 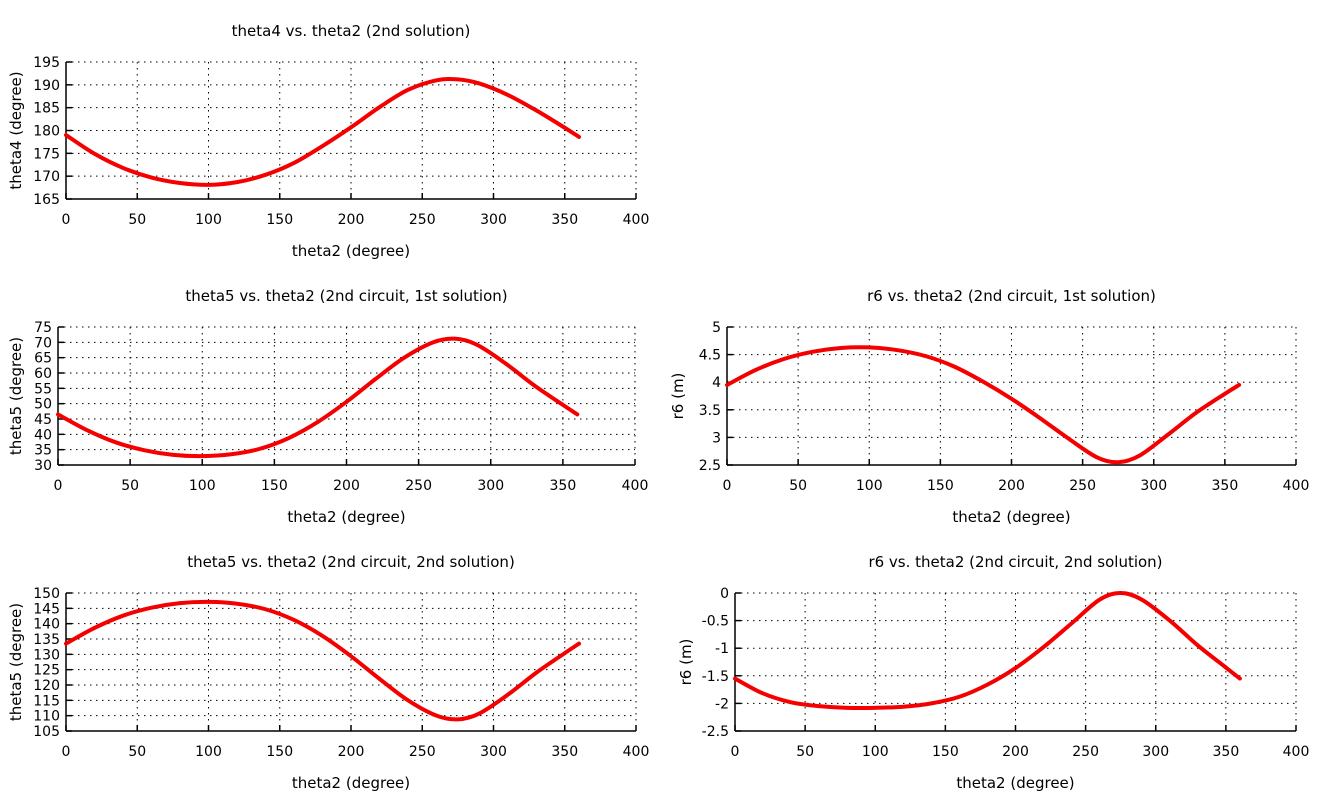 What do you see at coordinates (46, 200) in the screenshot?
I see `y-tick-label: 165` at bounding box center [46, 200].